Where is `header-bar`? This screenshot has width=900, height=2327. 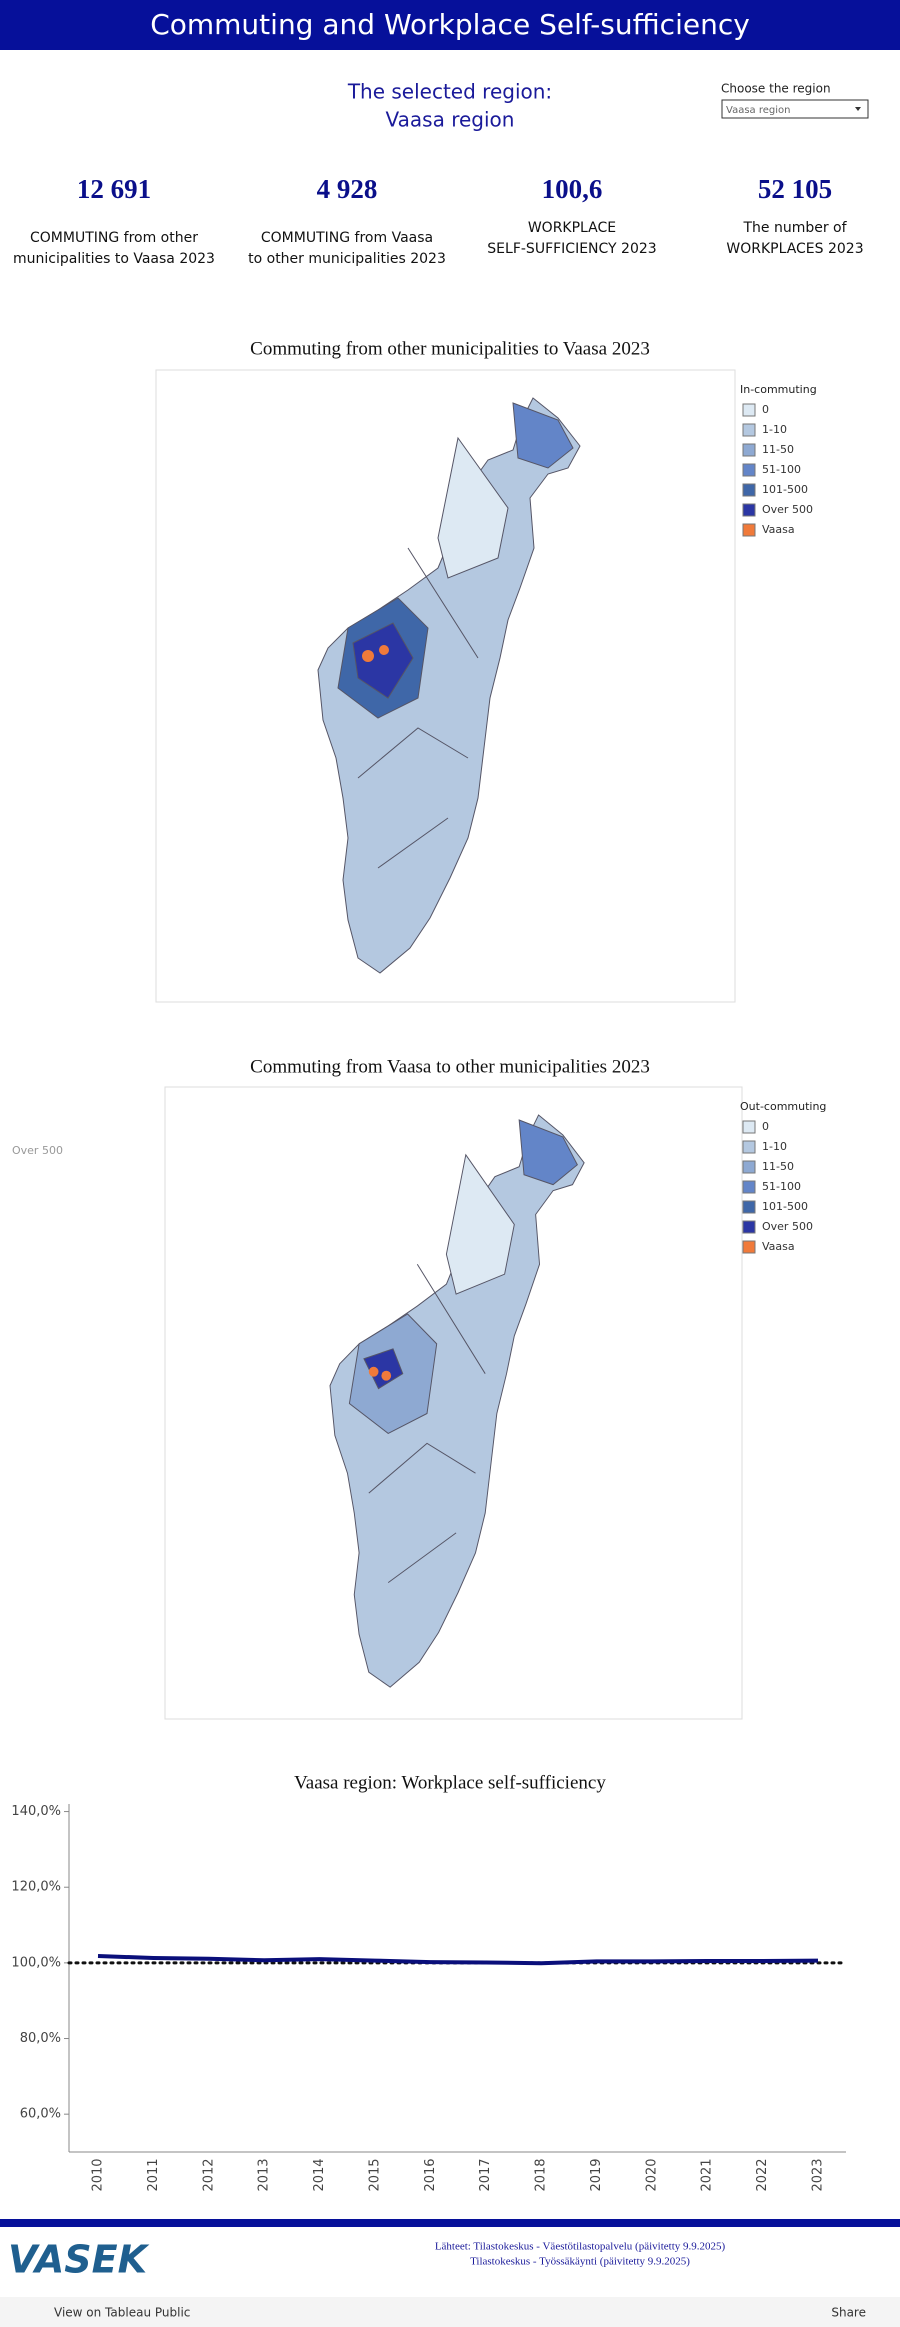
header-bar is located at coordinates (450, 25).